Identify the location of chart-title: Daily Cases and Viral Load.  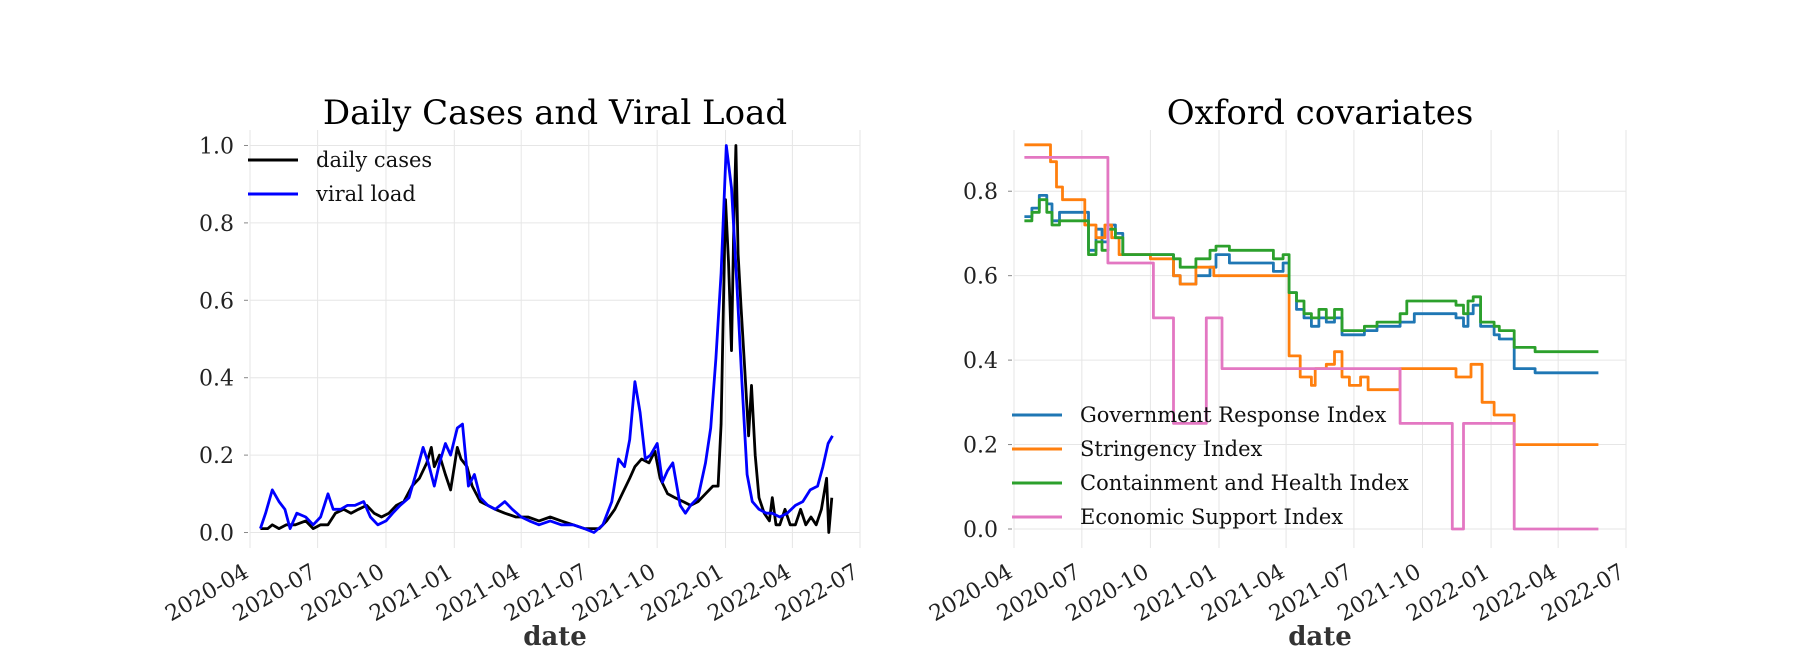
(555, 113).